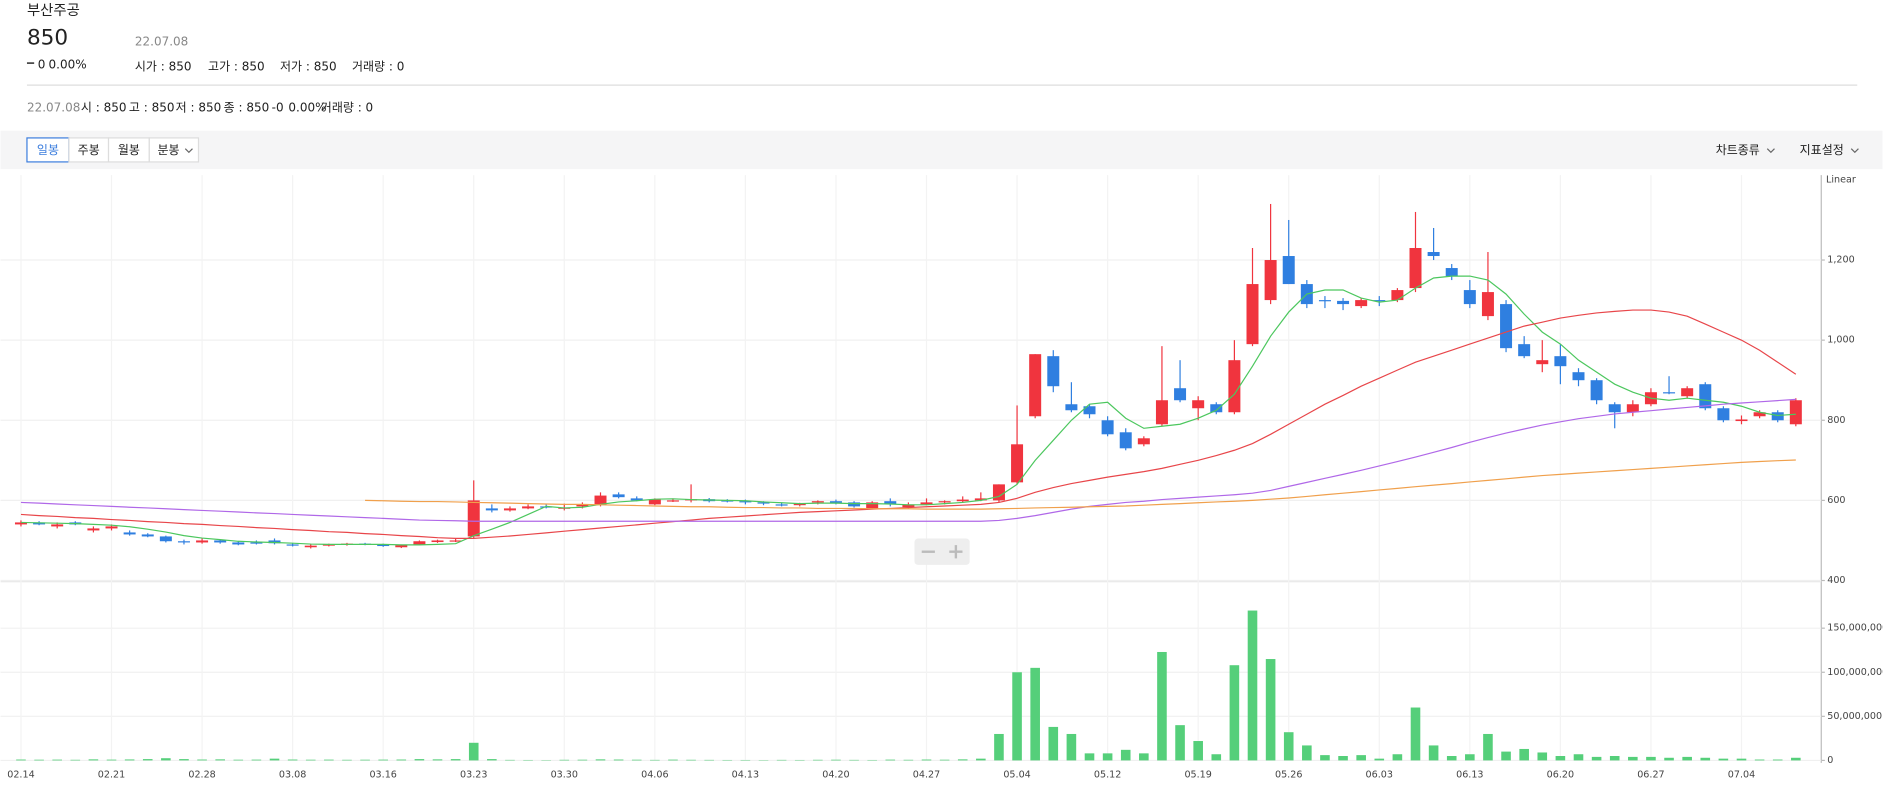 The image size is (1883, 788). I want to click on y-tick-label: 1,000, so click(1840, 340).